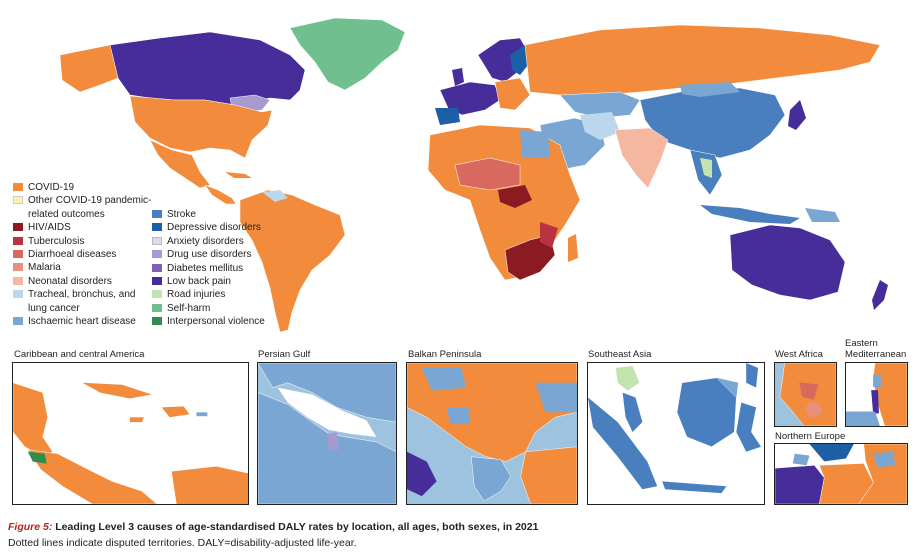  I want to click on baltics, so click(882, 474).